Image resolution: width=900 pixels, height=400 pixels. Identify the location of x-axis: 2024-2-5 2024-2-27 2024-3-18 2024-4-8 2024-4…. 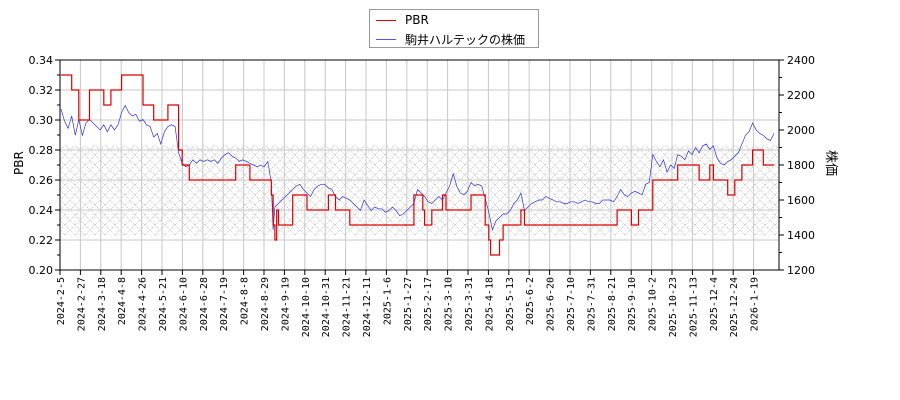
(408, 303).